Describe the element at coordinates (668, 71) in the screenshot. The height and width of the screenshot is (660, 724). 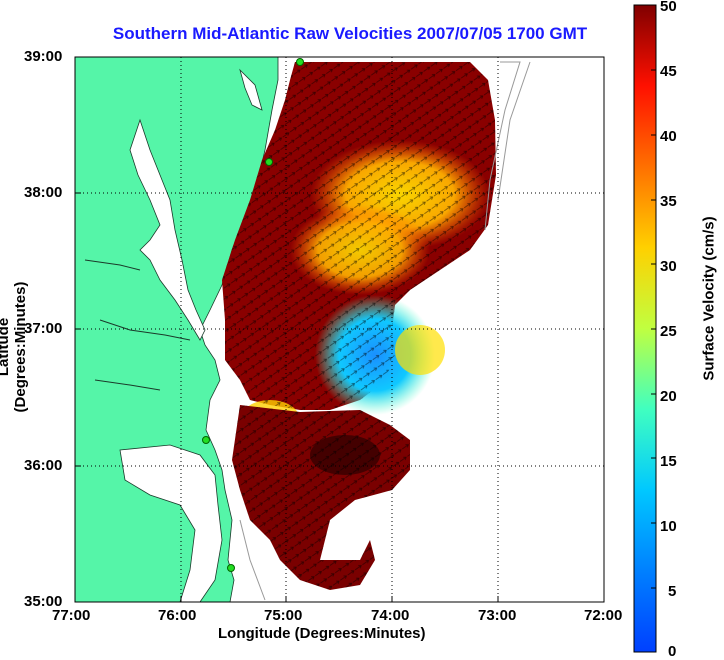
I see `colorbar-tick-label: 45` at that location.